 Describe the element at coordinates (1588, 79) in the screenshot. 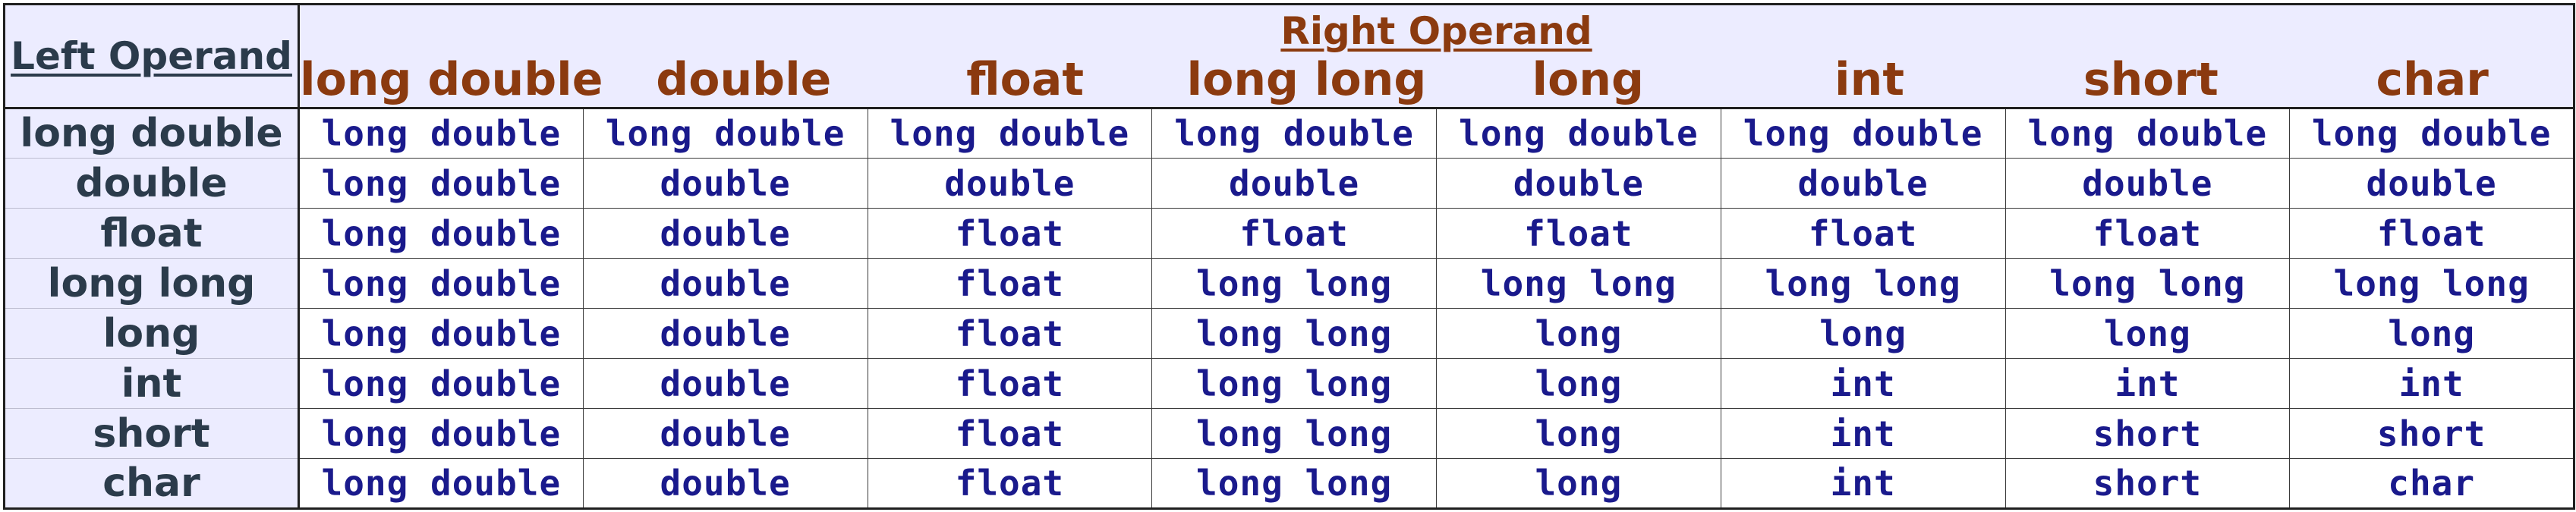

I see `column-header: long` at that location.